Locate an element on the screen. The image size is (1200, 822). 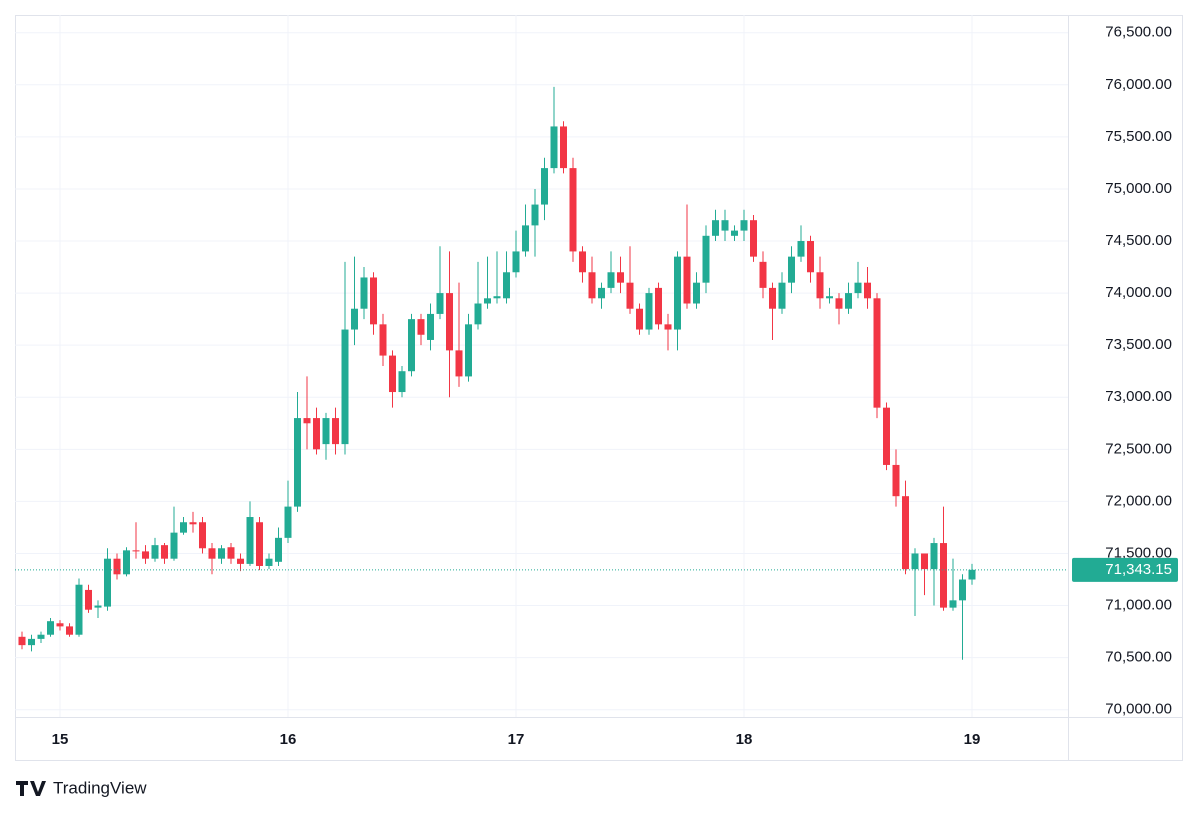
y-tick-label: 71,500.00 is located at coordinates (1138, 552).